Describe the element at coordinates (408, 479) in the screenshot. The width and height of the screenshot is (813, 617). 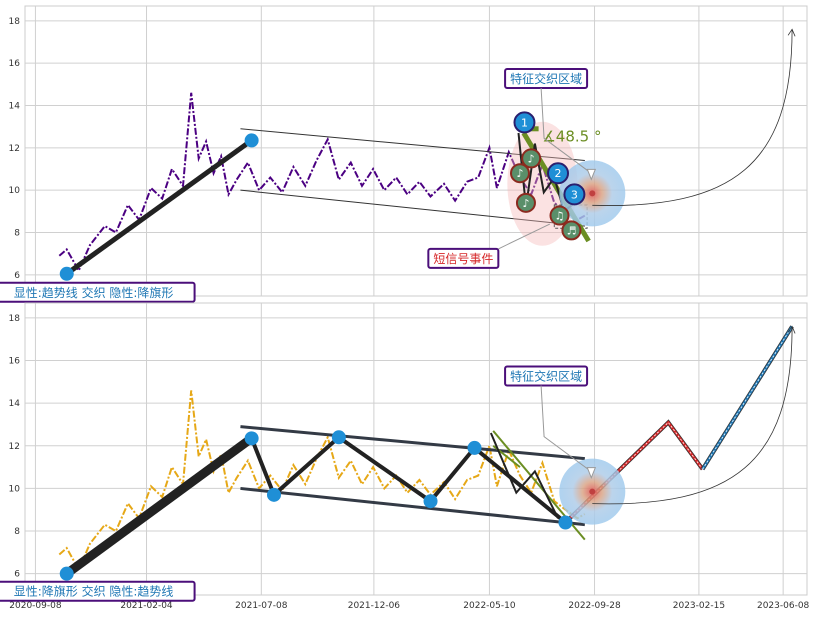
I see `zigzag-line` at that location.